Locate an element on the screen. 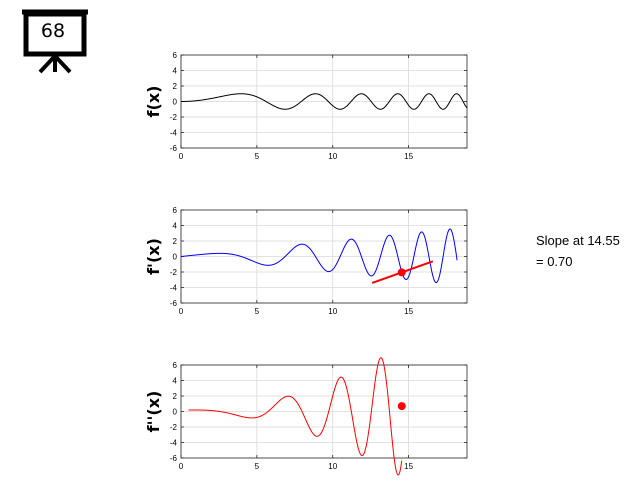  chart-f: 0 5 10 15 -6 -4 -2 0 2 4 6 f(x) is located at coordinates (306, 106).